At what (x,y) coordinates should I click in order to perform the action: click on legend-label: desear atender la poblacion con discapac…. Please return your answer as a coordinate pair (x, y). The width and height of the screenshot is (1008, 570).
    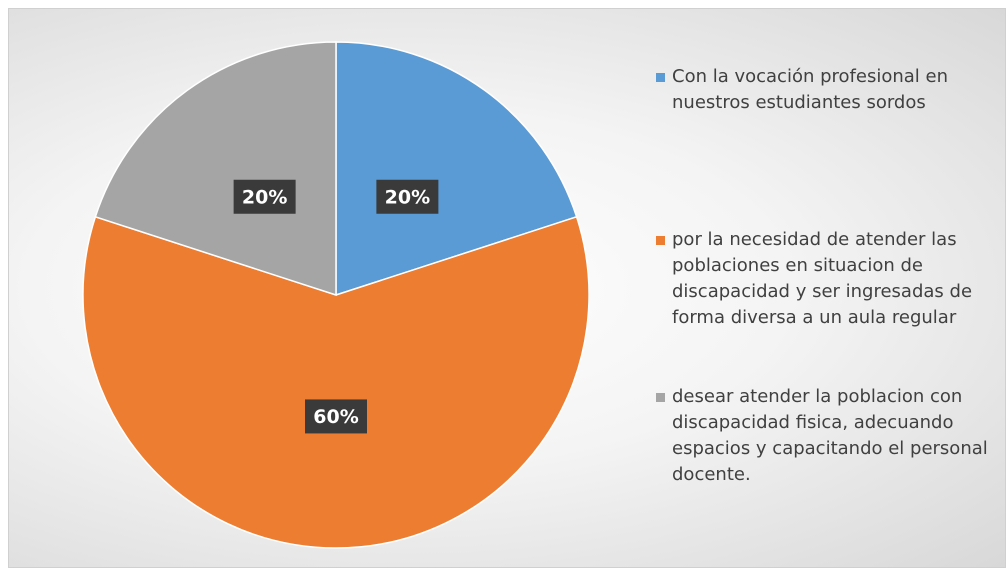
    Looking at the image, I should click on (830, 435).